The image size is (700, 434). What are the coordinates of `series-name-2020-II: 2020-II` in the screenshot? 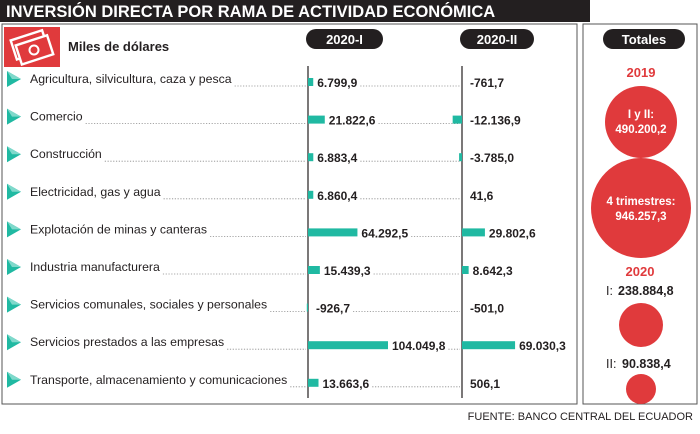 It's located at (497, 39).